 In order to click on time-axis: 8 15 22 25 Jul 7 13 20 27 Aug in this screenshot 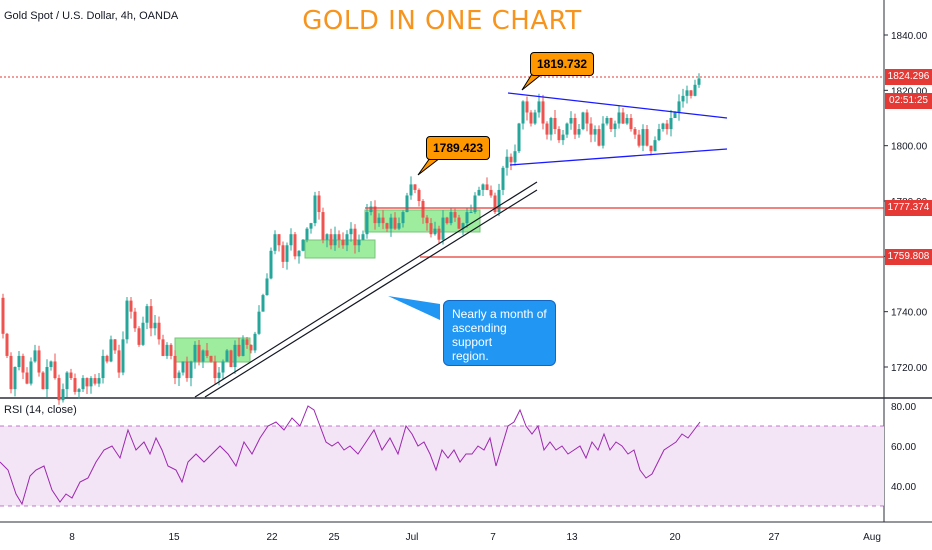, I will do `click(475, 537)`.